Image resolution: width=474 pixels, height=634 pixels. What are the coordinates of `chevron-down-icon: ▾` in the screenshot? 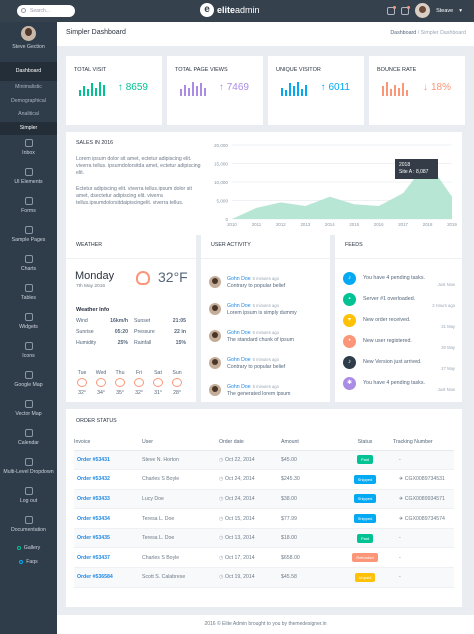 It's located at (460, 10).